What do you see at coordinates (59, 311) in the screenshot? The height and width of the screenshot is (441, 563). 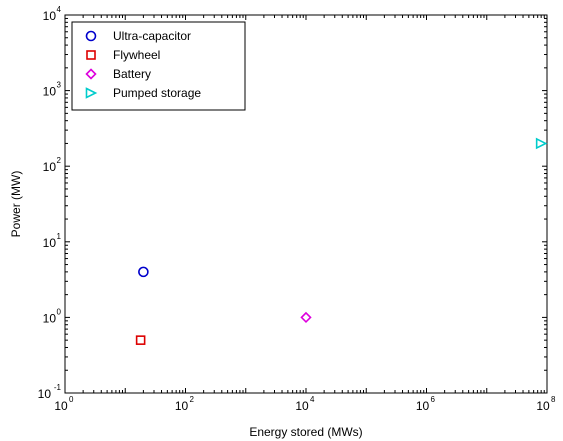 I see `y-tick-exponent: 0` at bounding box center [59, 311].